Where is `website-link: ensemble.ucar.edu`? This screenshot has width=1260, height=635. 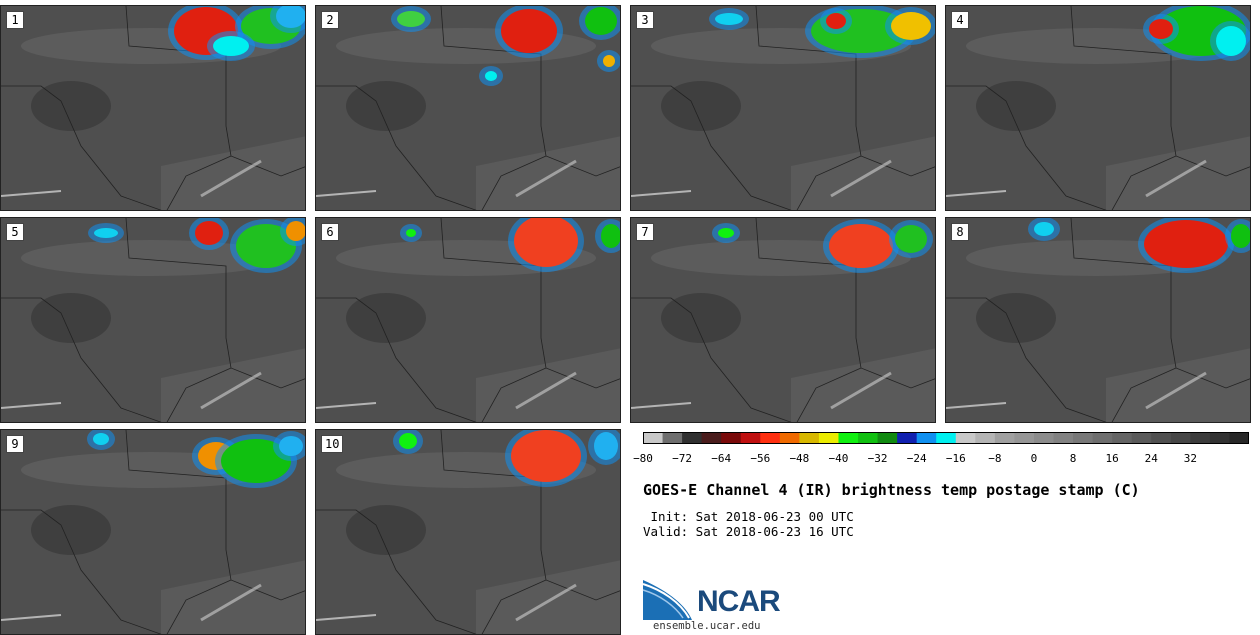
website-link: ensemble.ucar.edu is located at coordinates (707, 626).